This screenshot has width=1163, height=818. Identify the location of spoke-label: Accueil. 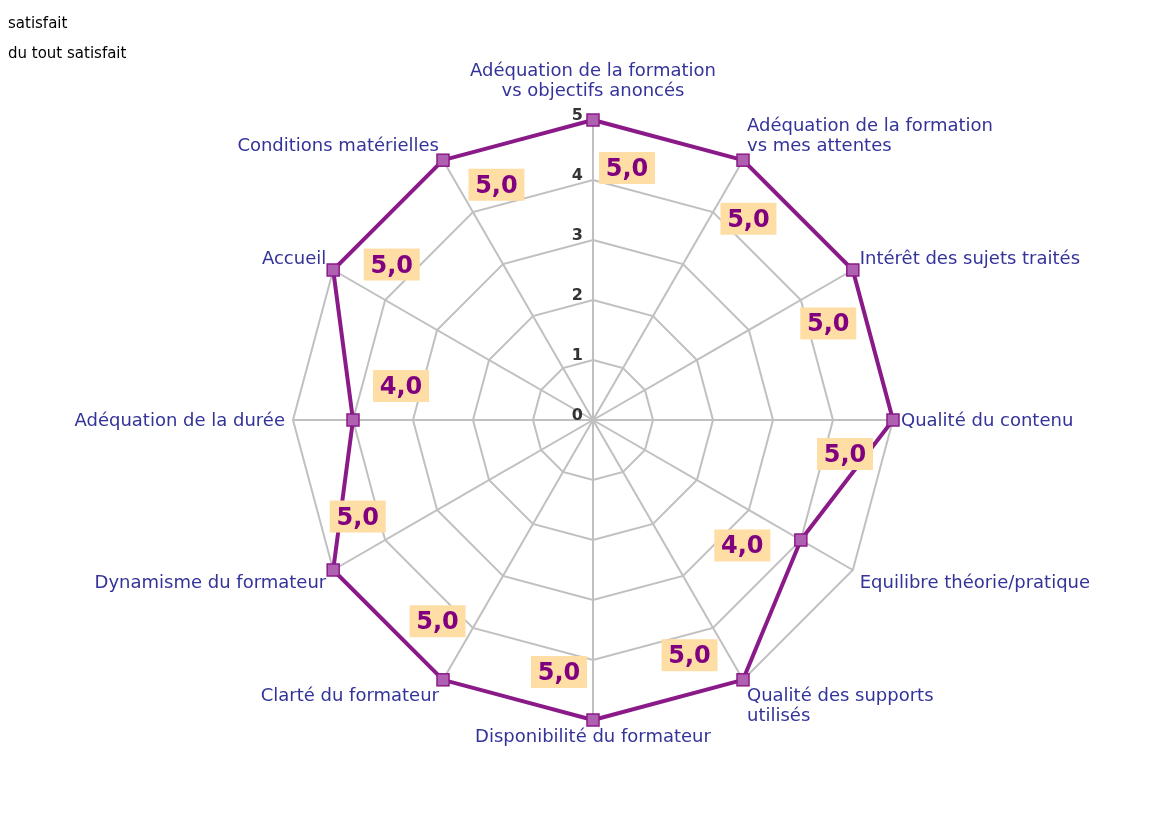
(294, 257).